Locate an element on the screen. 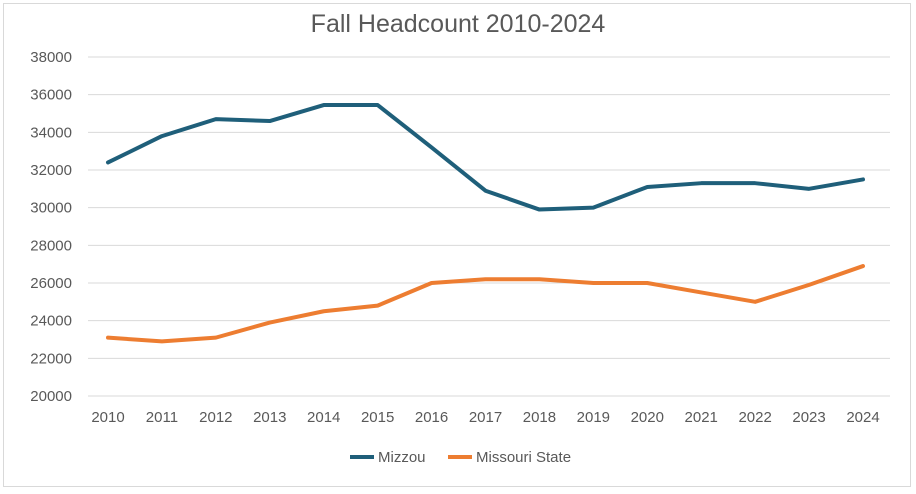 Image resolution: width=916 pixels, height=494 pixels. legend-label: Missouri State is located at coordinates (523, 457).